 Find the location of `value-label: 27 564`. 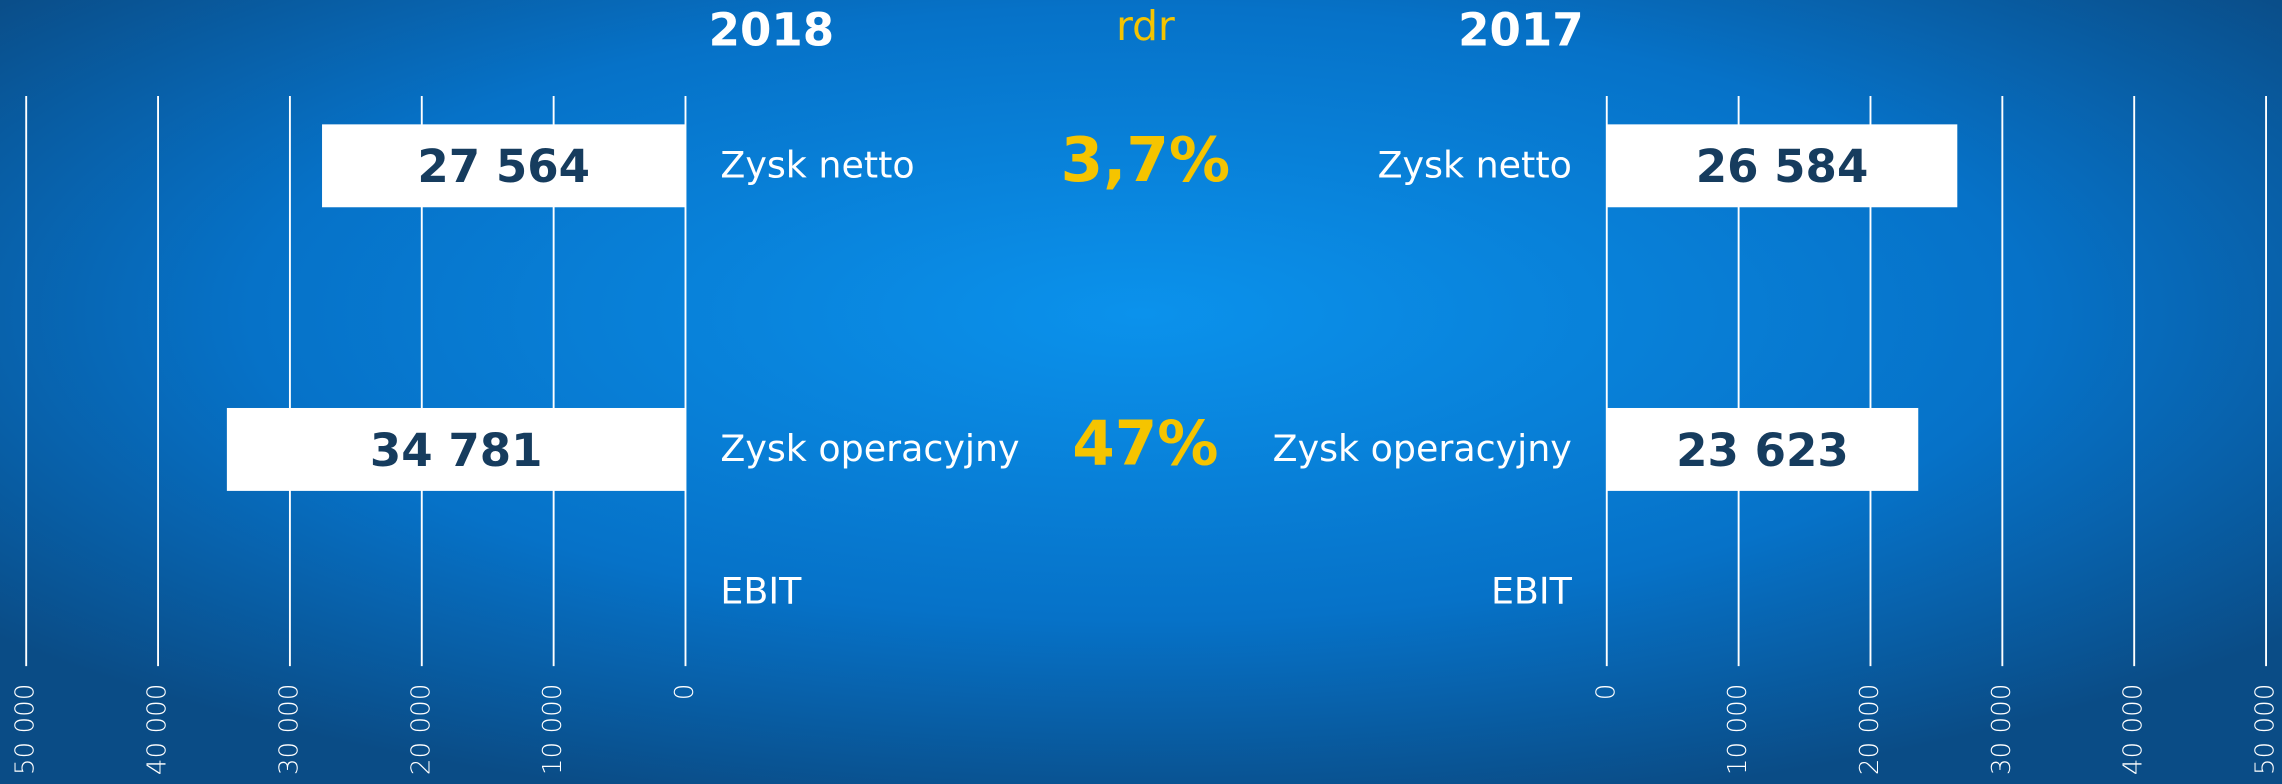

value-label: 27 564 is located at coordinates (503, 166).